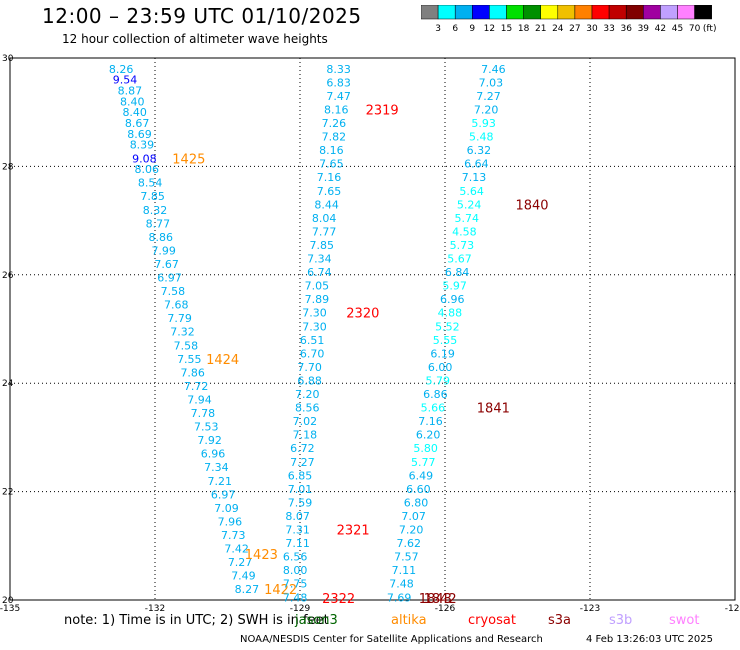 Image resolution: width=740 pixels, height=650 pixels. I want to click on wave-height-value: 5.67, so click(459, 259).